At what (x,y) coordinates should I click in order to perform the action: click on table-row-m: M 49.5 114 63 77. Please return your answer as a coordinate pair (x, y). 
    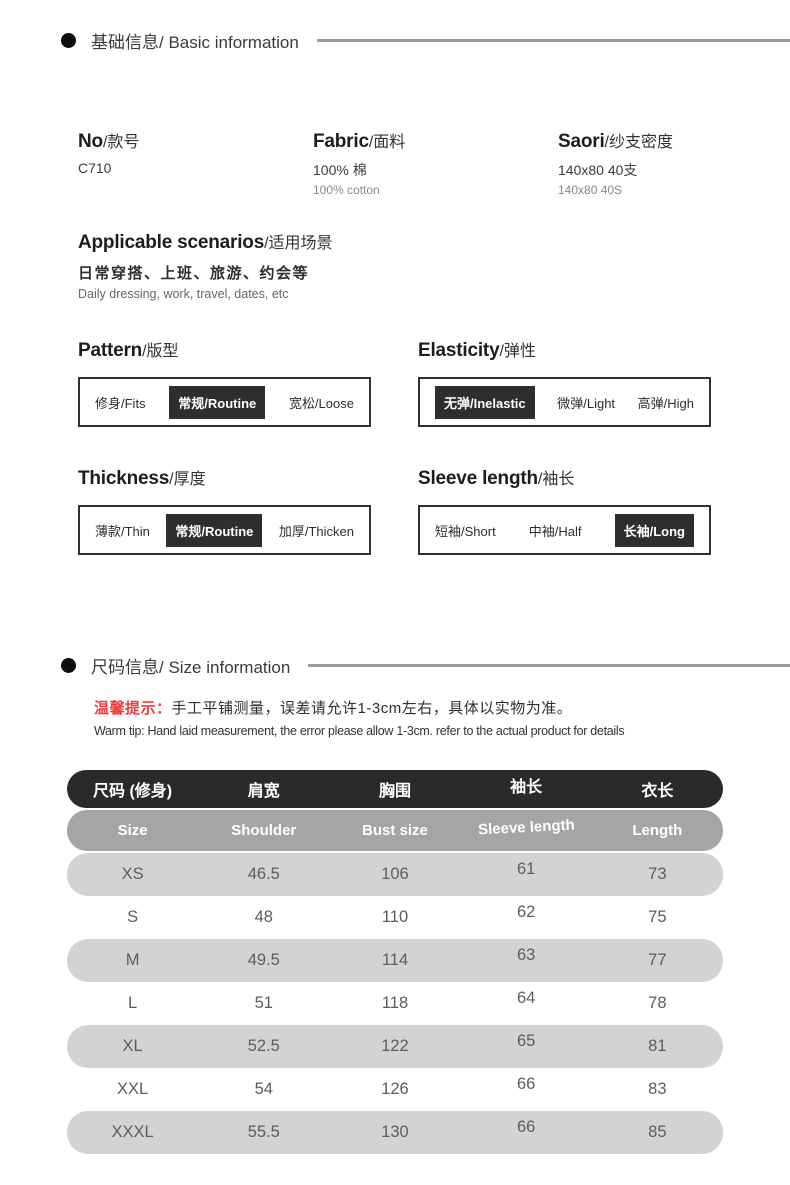
    Looking at the image, I should click on (395, 960).